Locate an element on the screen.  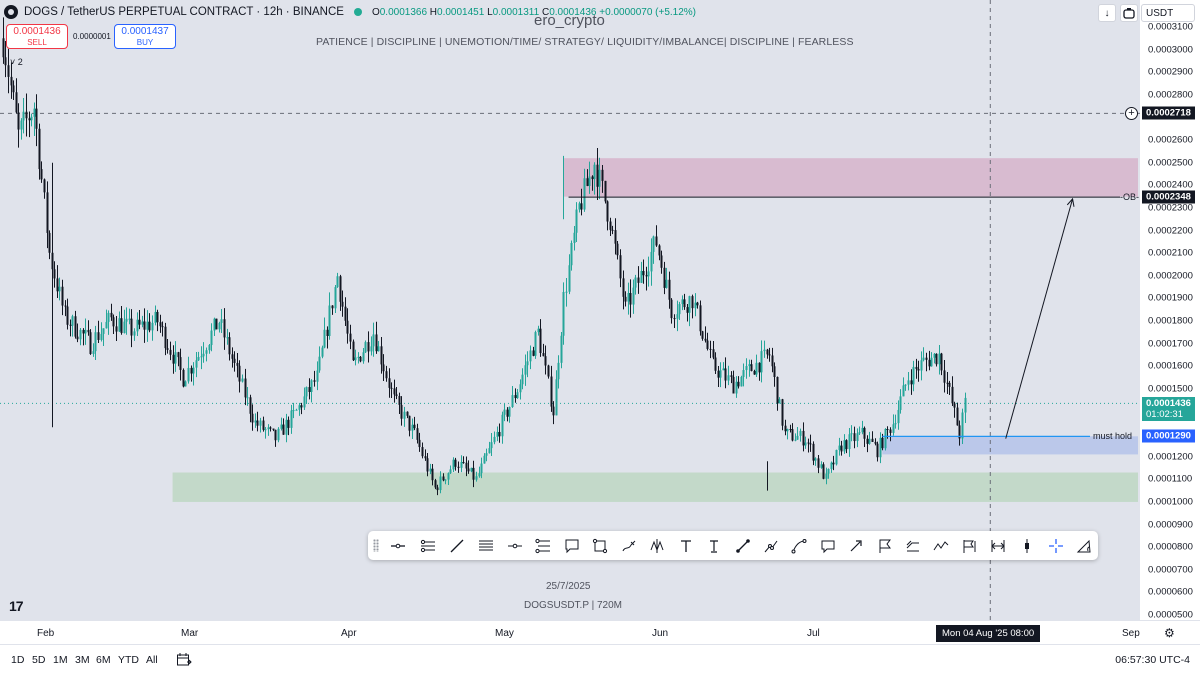
path-icon is located at coordinates (770, 545).